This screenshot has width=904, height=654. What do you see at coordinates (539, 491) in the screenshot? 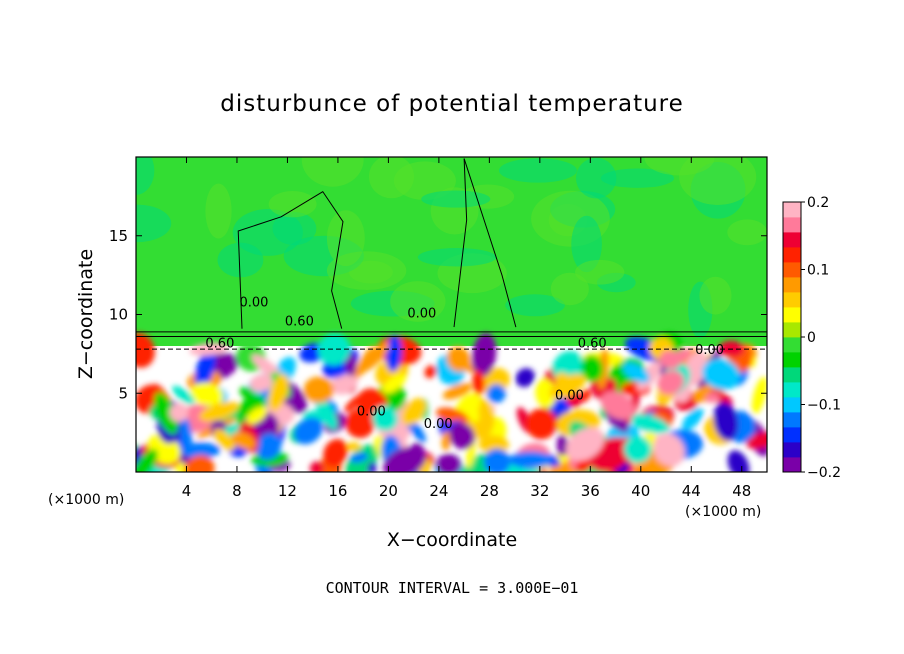
I see `x-tick-label: 32` at bounding box center [539, 491].